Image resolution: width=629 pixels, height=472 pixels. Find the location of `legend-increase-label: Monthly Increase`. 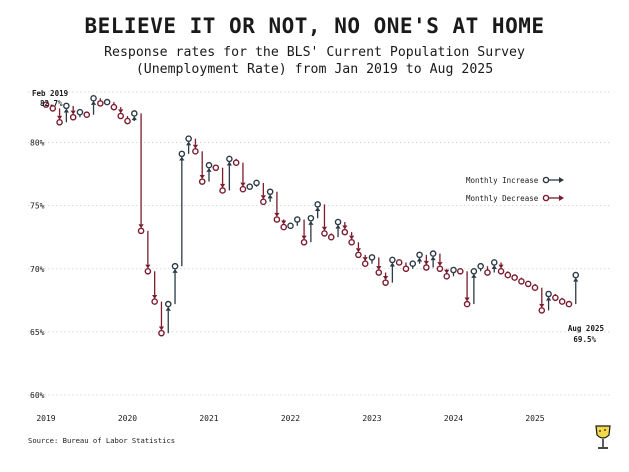

legend-increase-label: Monthly Increase is located at coordinates (502, 180).